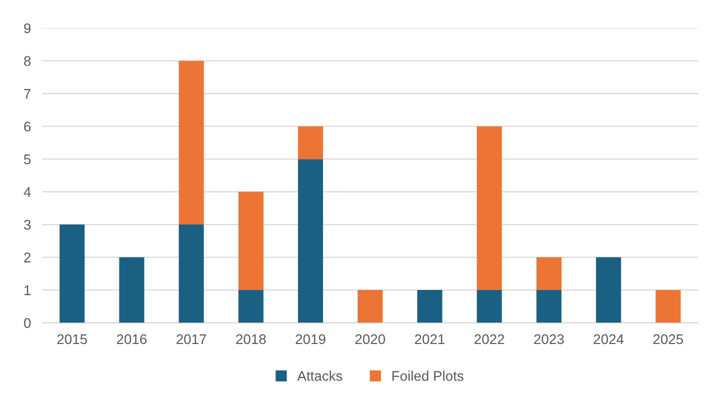 This screenshot has width=705, height=401. Describe the element at coordinates (27, 323) in the screenshot. I see `y-tick-label: 0` at that location.